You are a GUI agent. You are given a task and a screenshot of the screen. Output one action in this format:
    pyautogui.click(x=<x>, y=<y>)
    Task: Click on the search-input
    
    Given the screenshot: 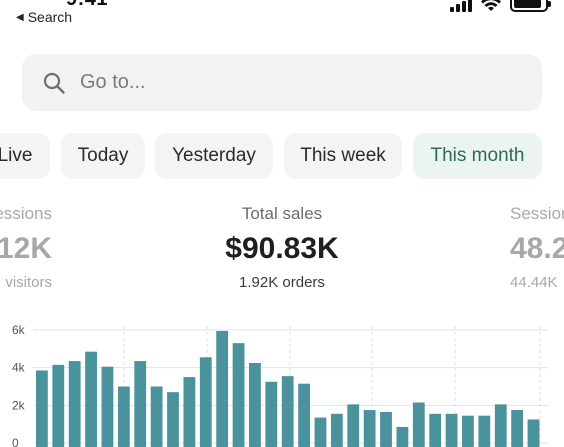 What is the action you would take?
    pyautogui.click(x=300, y=82)
    